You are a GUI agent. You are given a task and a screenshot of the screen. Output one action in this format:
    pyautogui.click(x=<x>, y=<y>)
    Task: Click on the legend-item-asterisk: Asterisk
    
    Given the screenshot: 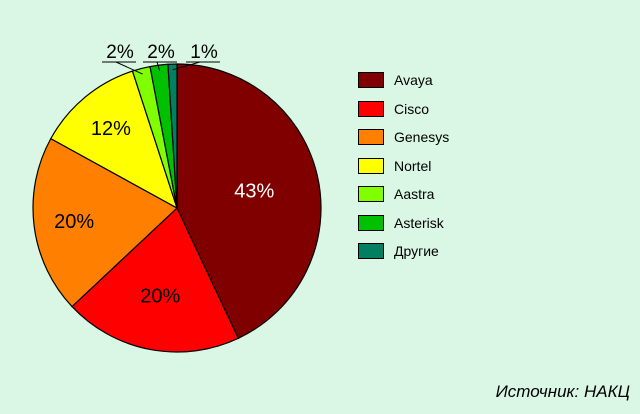 What is the action you would take?
    pyautogui.click(x=403, y=223)
    